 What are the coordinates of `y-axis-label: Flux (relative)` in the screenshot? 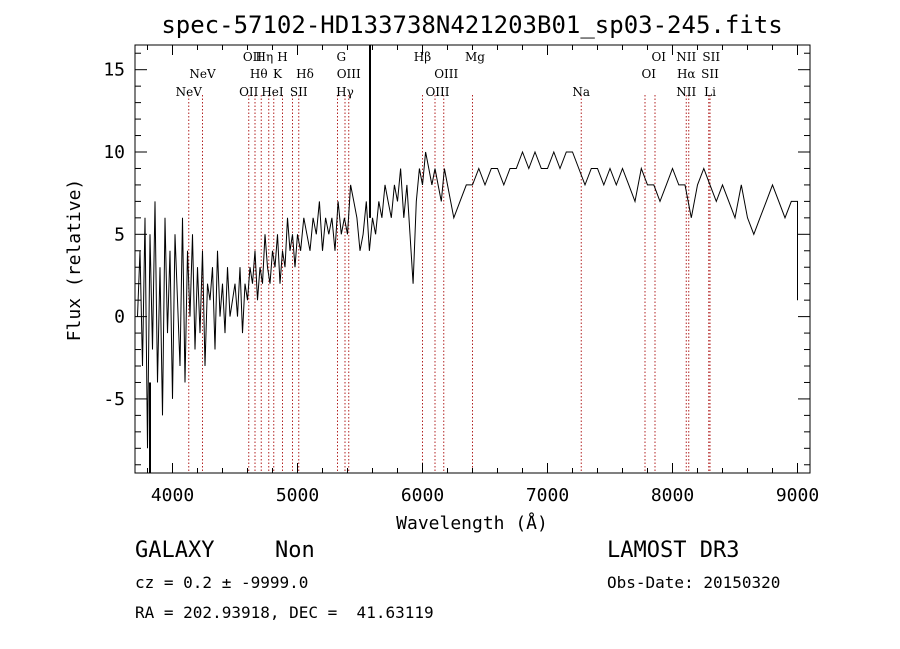 It's located at (74, 260).